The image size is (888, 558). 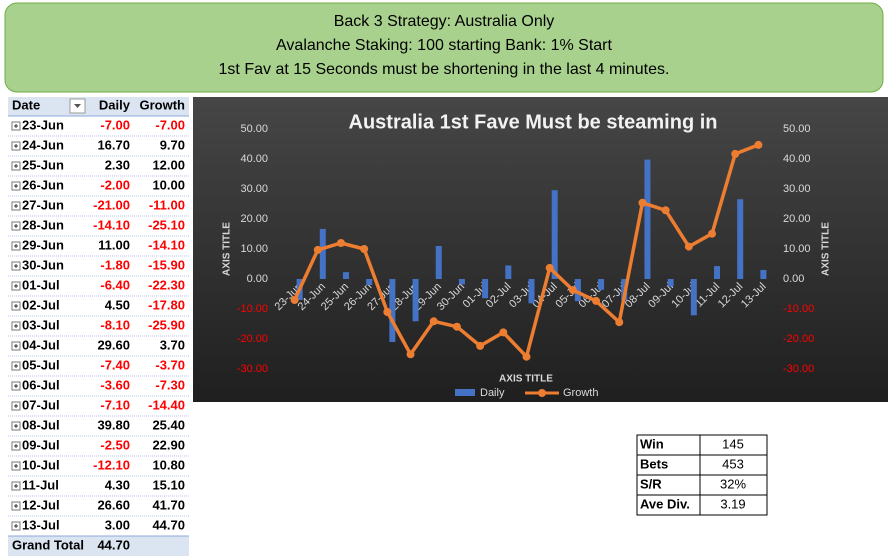 What do you see at coordinates (733, 443) in the screenshot?
I see `stat-value: 145` at bounding box center [733, 443].